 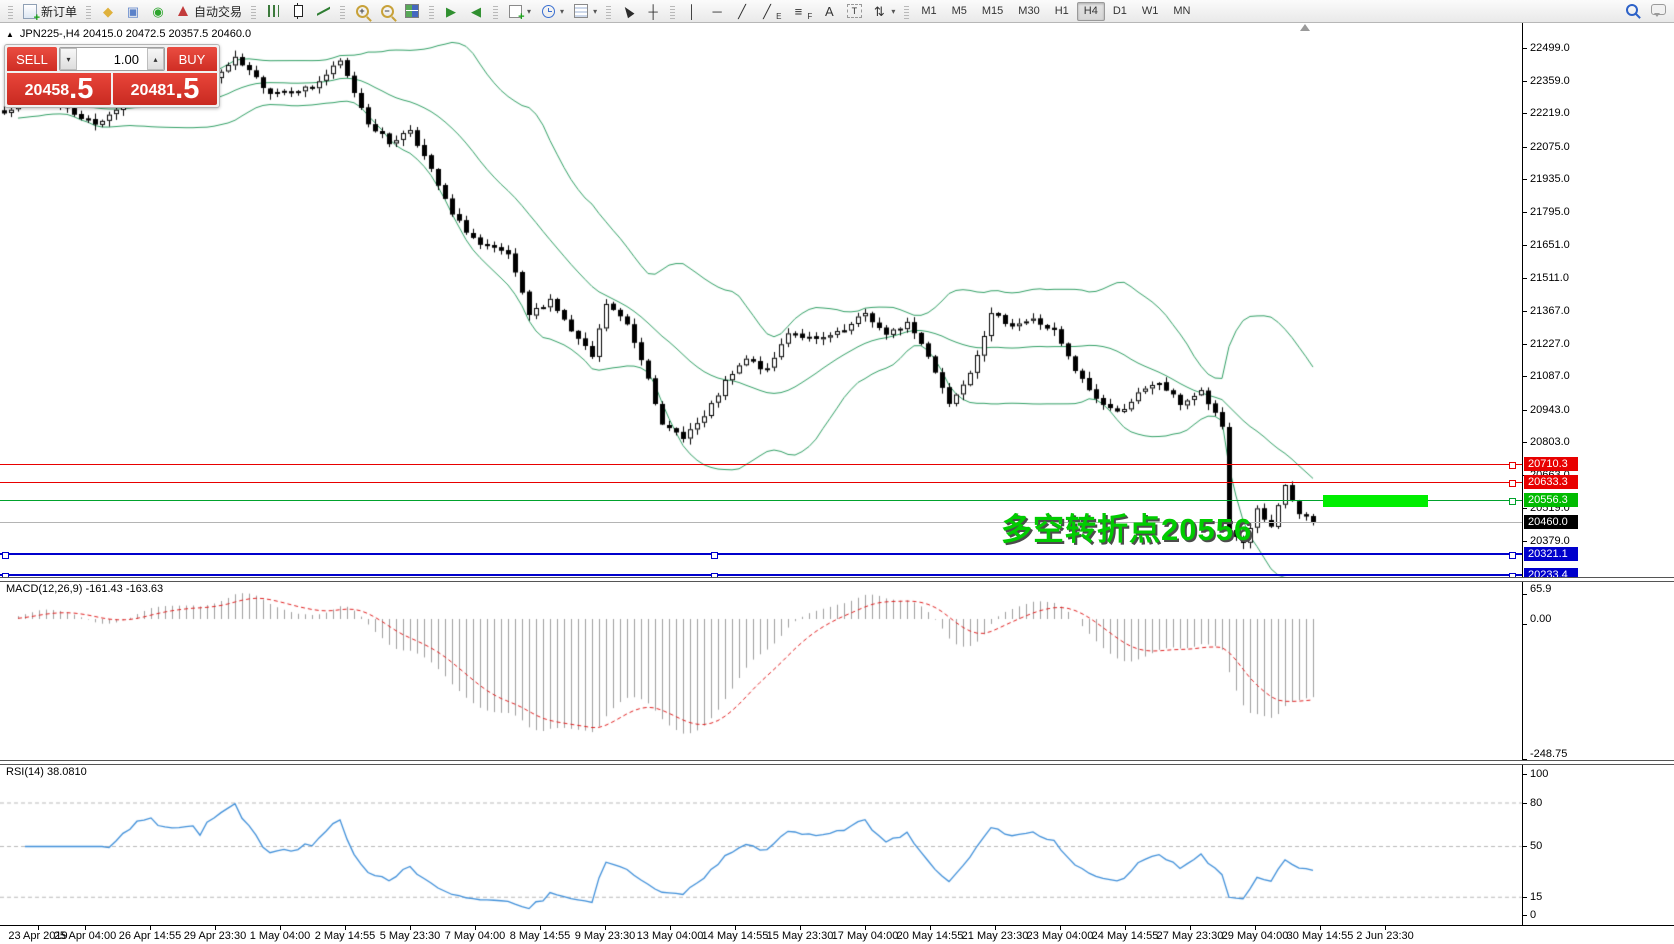 I want to click on pivot-annotation-text: 多空转折点20556, so click(x=1127, y=529).